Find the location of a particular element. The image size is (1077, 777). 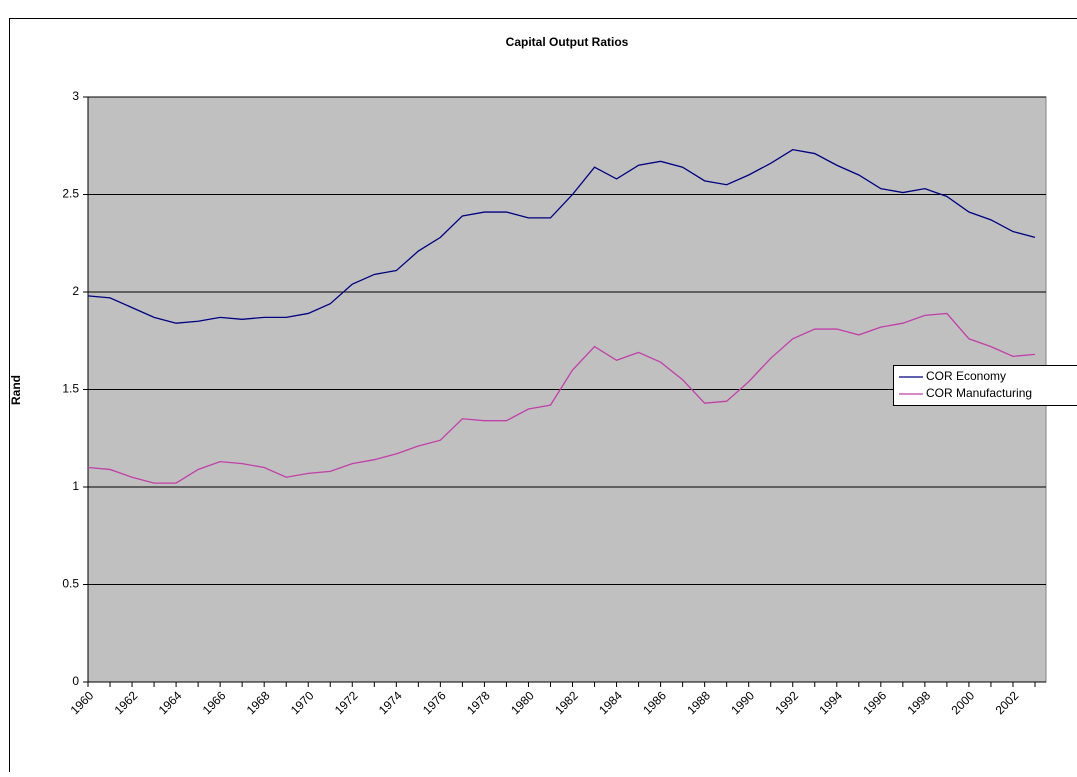

y-tick-label: 0 is located at coordinates (75, 681).